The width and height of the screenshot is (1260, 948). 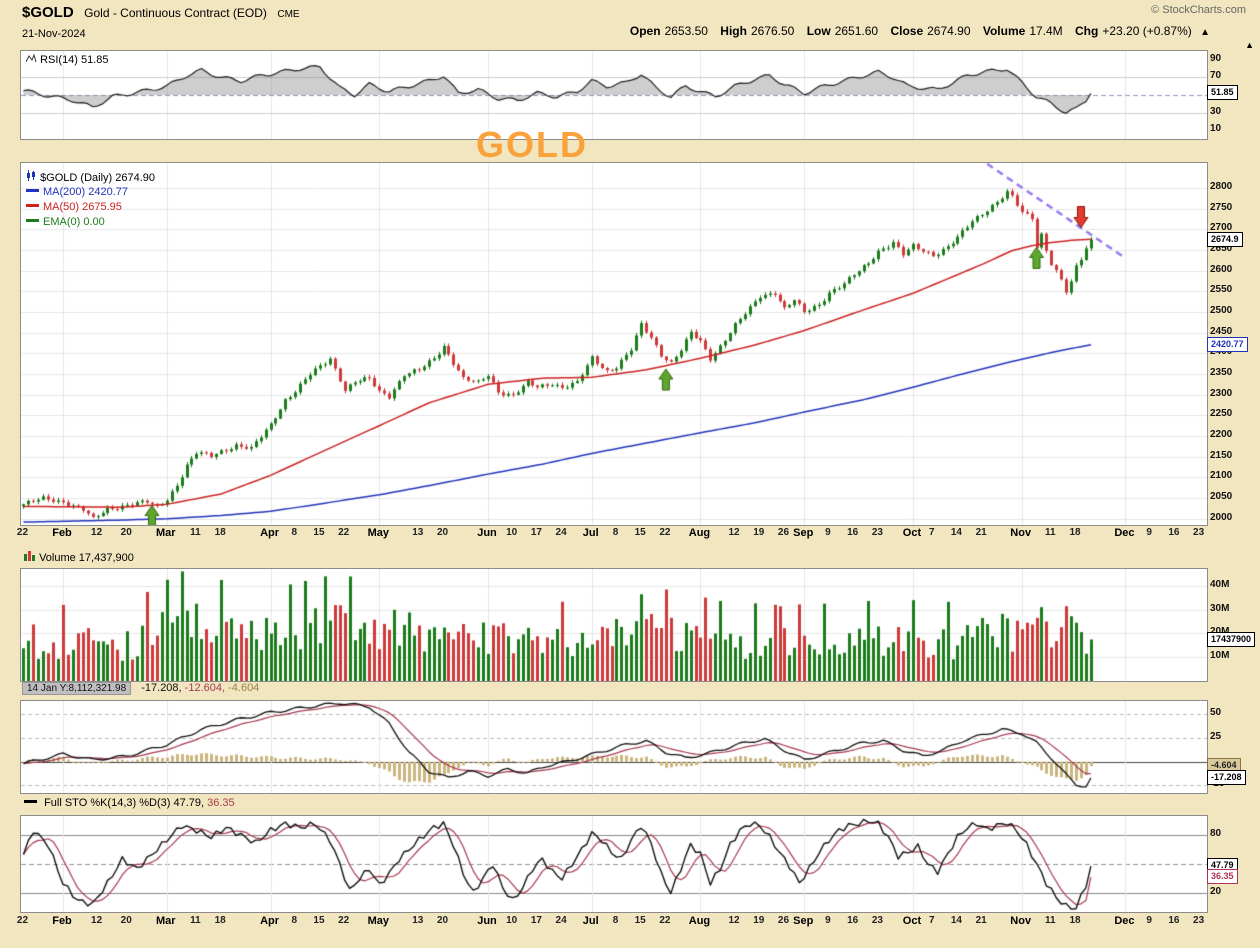 What do you see at coordinates (614, 747) in the screenshot?
I see `volume-oscillator-plot` at bounding box center [614, 747].